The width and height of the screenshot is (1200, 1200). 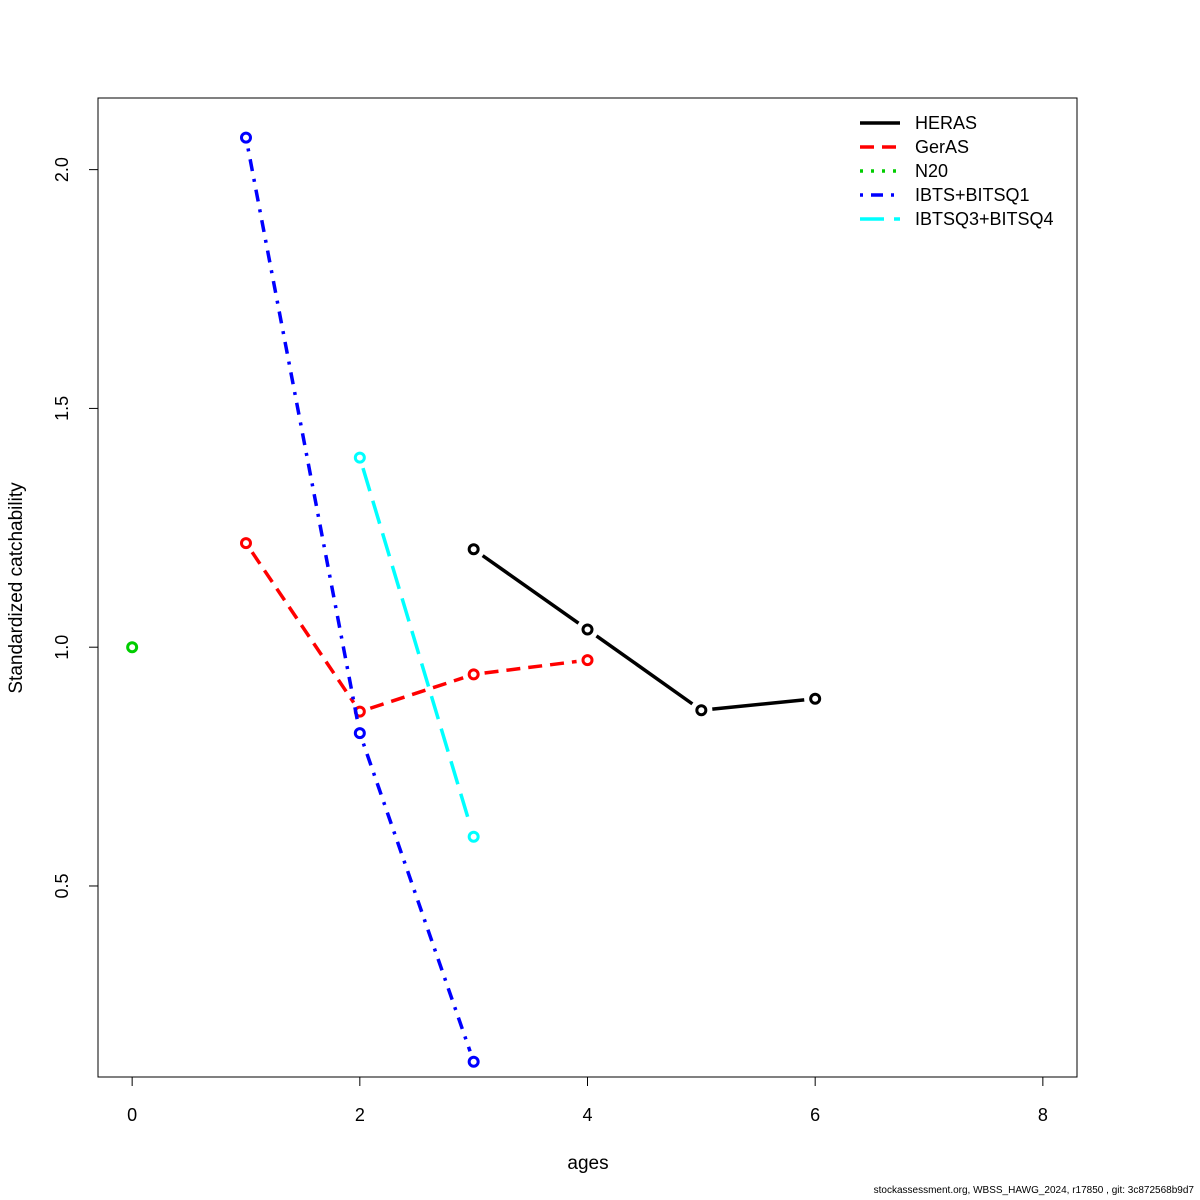 I want to click on legend: HERAS GerAS N20 IBTS+BITSQ1 IBTSQ3+BITSQ4, so click(x=957, y=171).